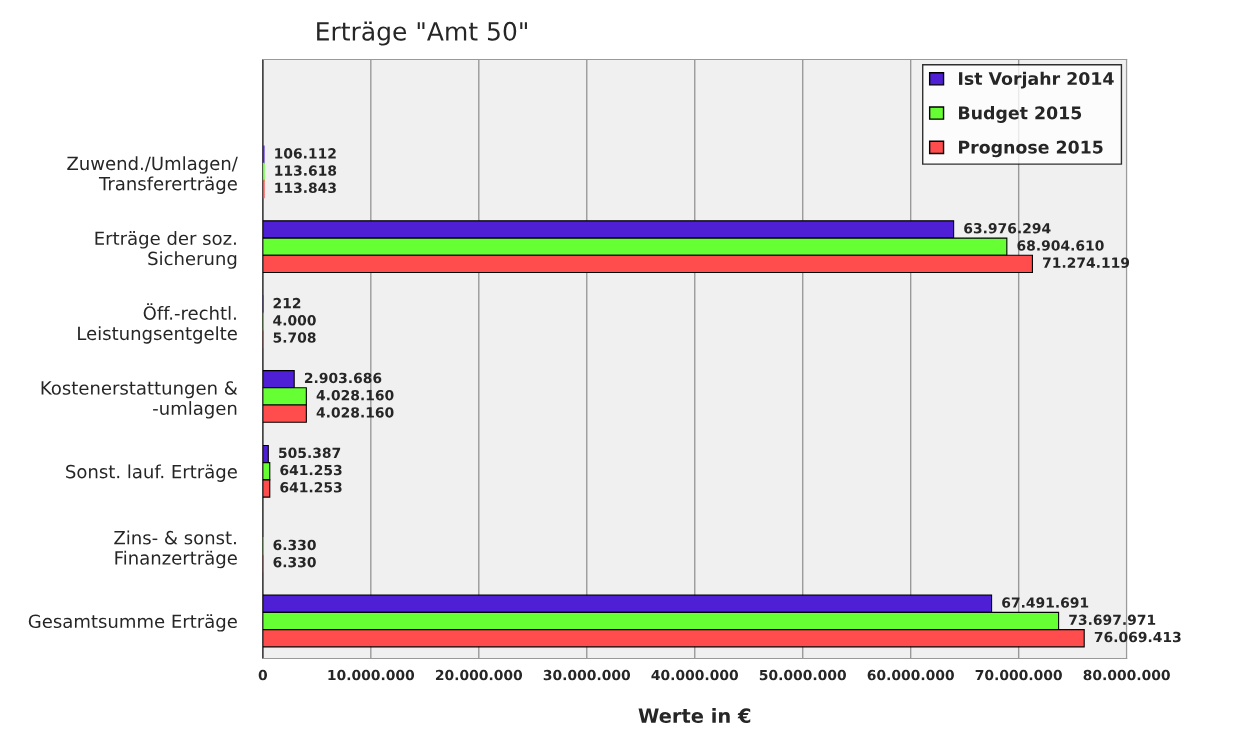  Describe the element at coordinates (310, 453) in the screenshot. I see `data-label: 505.387` at that location.